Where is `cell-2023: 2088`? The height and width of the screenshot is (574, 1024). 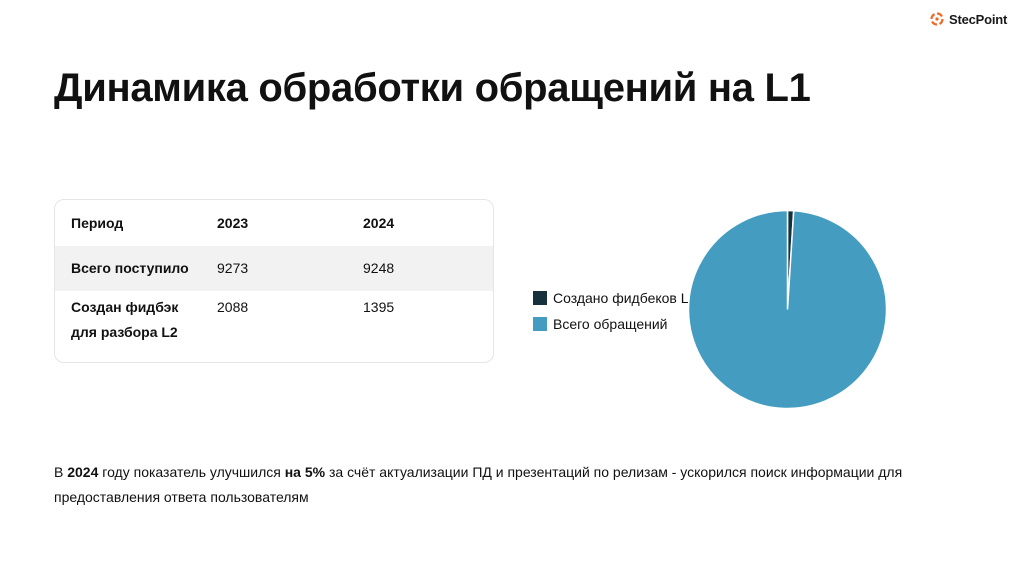 cell-2023: 2088 is located at coordinates (233, 307).